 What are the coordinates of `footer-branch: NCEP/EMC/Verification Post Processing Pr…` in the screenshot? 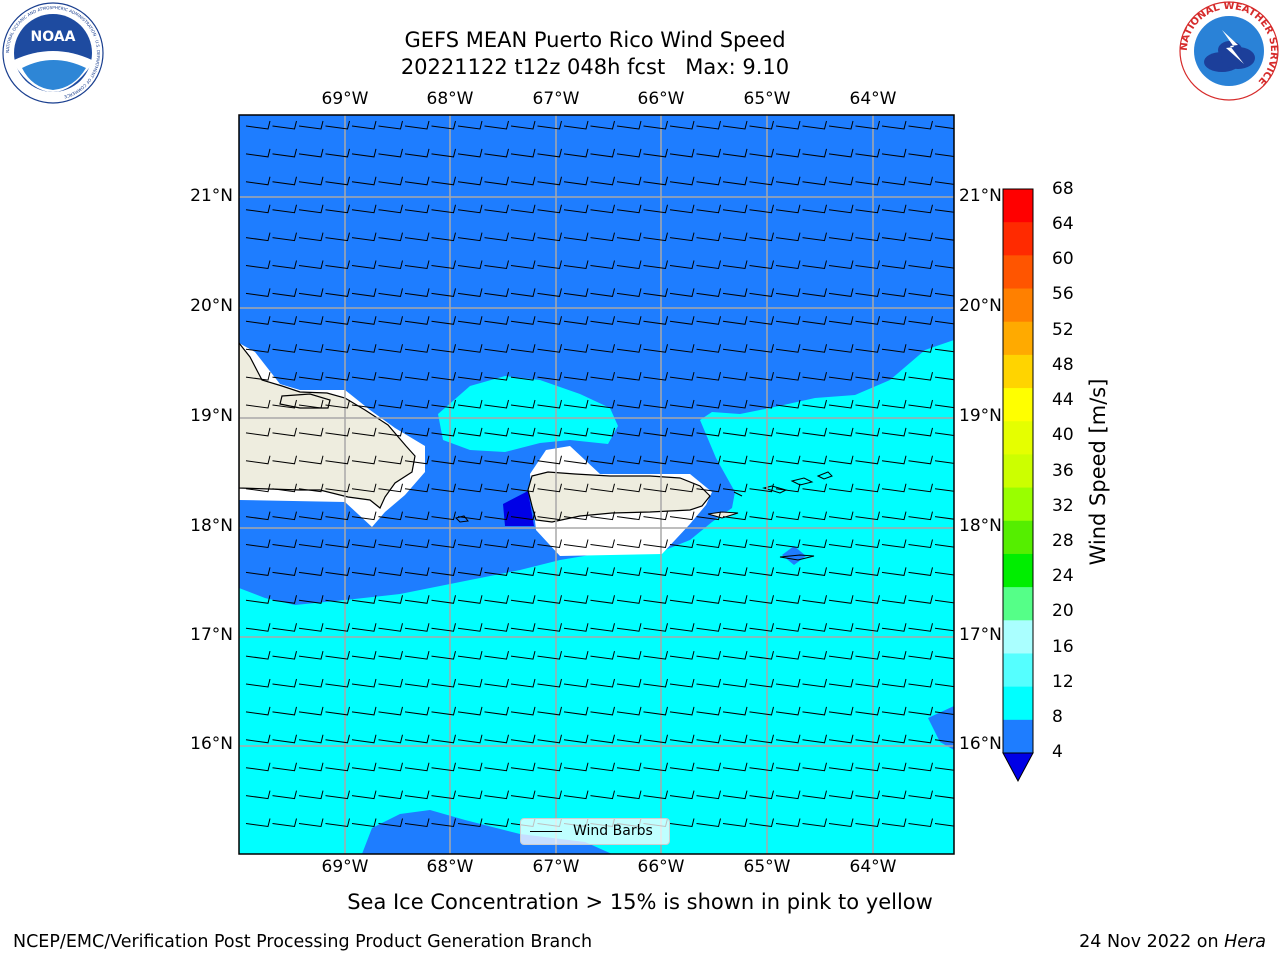 It's located at (303, 942).